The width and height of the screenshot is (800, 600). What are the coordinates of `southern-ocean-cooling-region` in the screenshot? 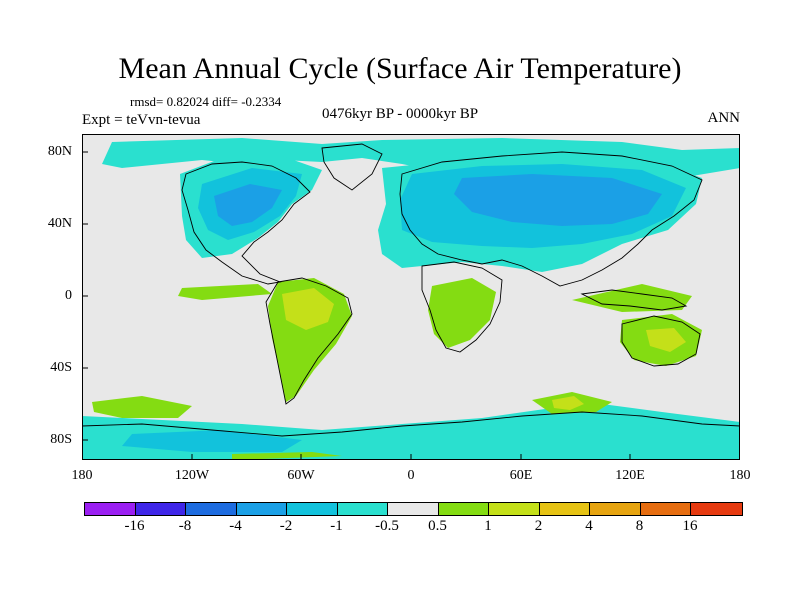 It's located at (212, 441).